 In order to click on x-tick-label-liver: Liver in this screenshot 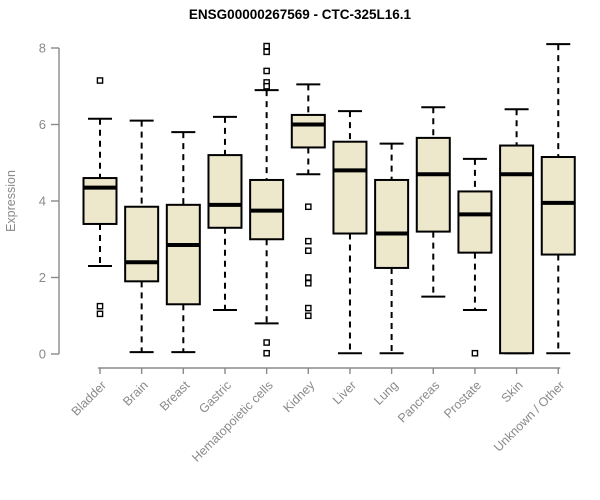, I will do `click(344, 392)`.